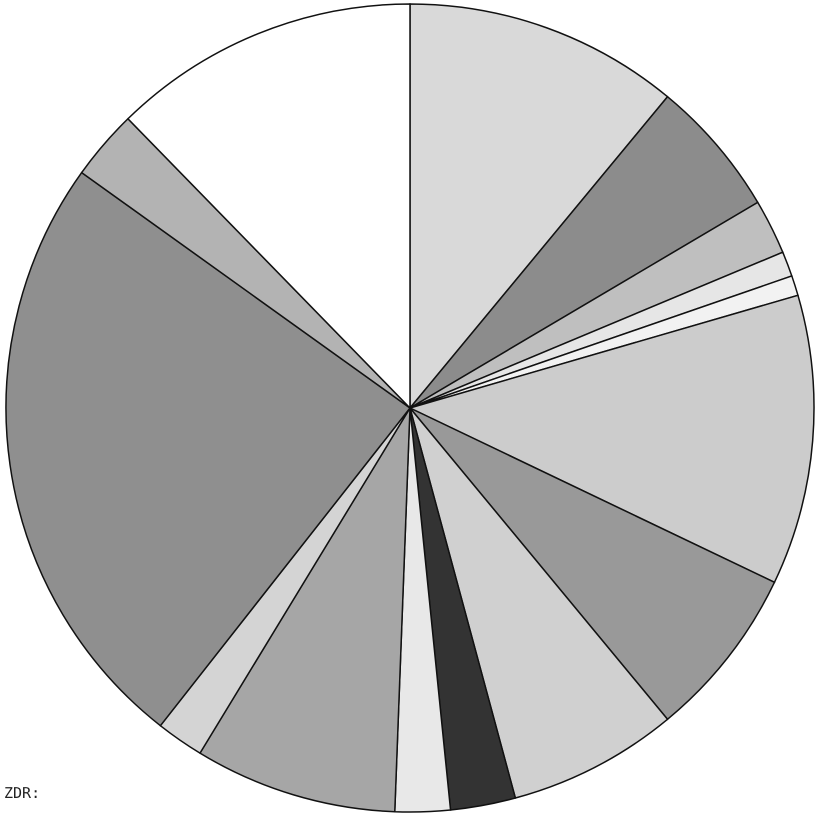 The width and height of the screenshot is (820, 816). Describe the element at coordinates (22, 793) in the screenshot. I see `text: ZDR:` at that location.